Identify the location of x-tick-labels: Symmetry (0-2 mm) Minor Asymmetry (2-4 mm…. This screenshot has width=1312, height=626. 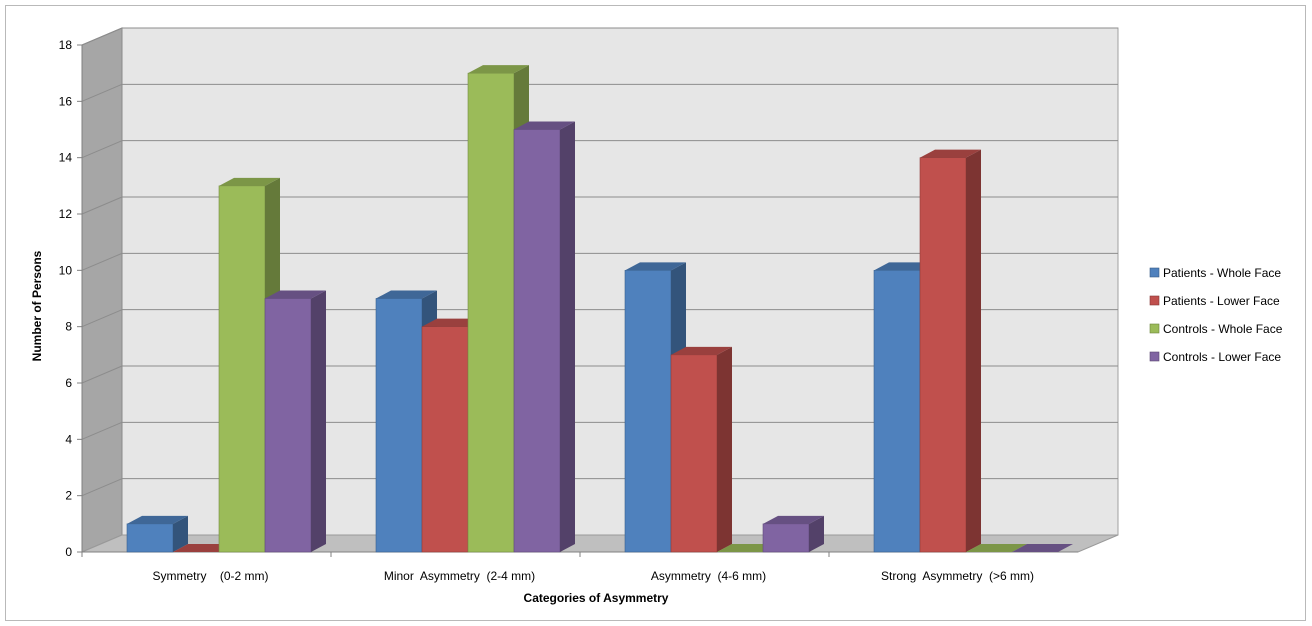
(594, 576).